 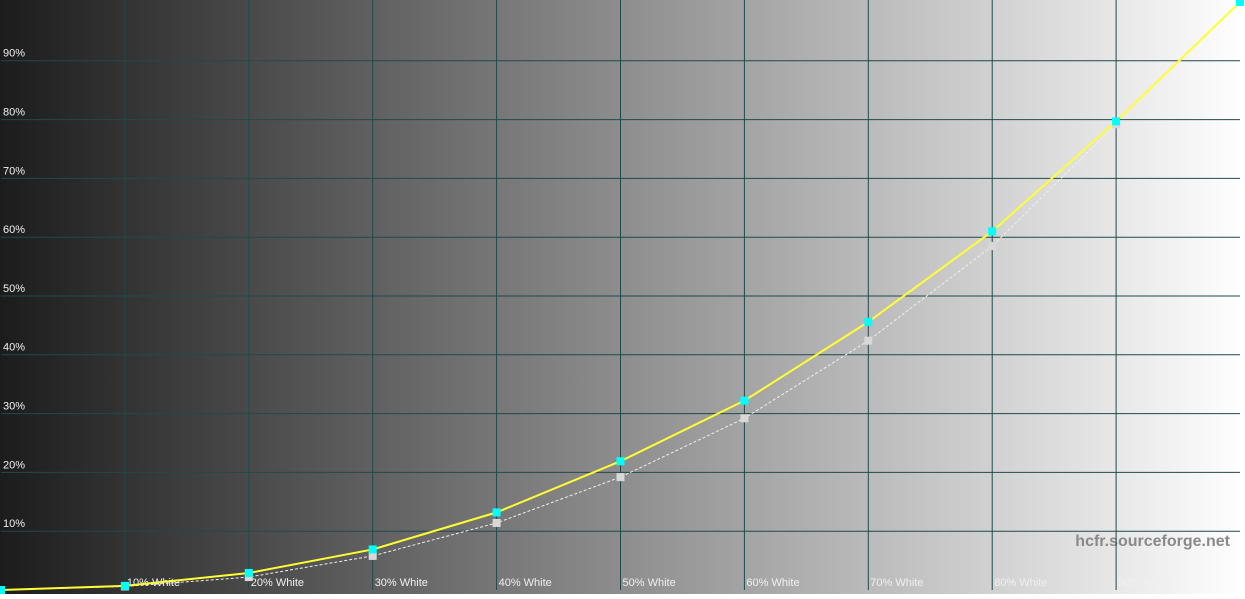 I want to click on x-tick-label: 30% White, so click(x=401, y=583).